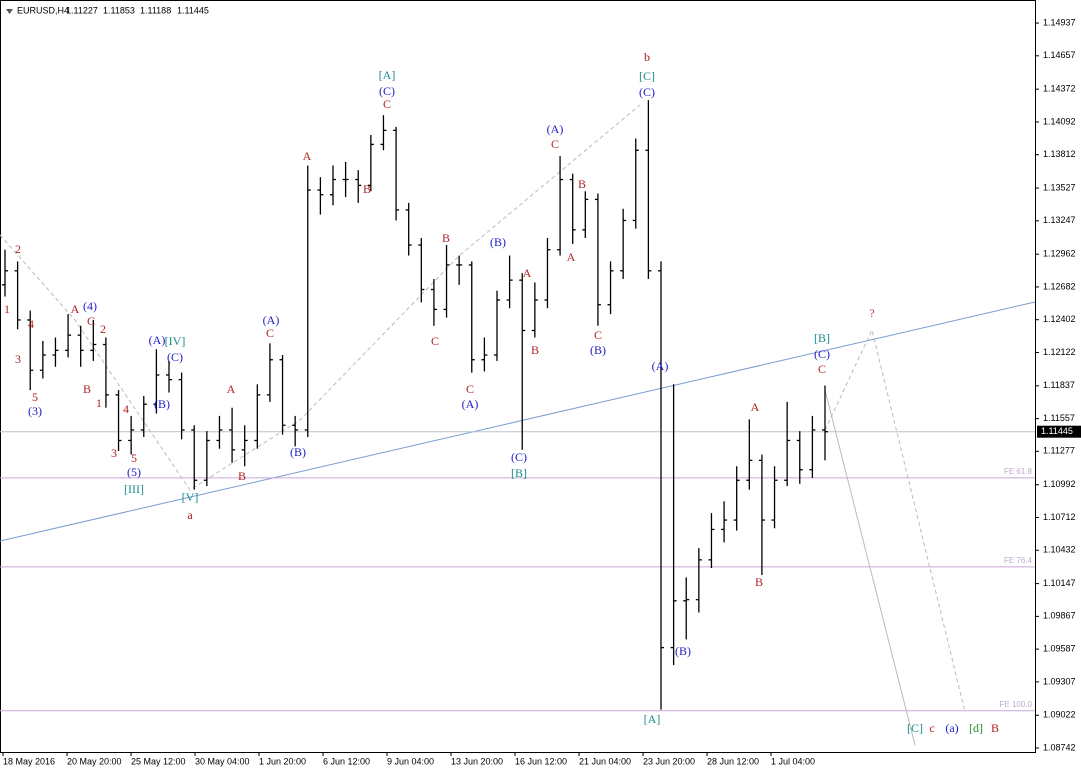  I want to click on projection-line, so click(870, 567).